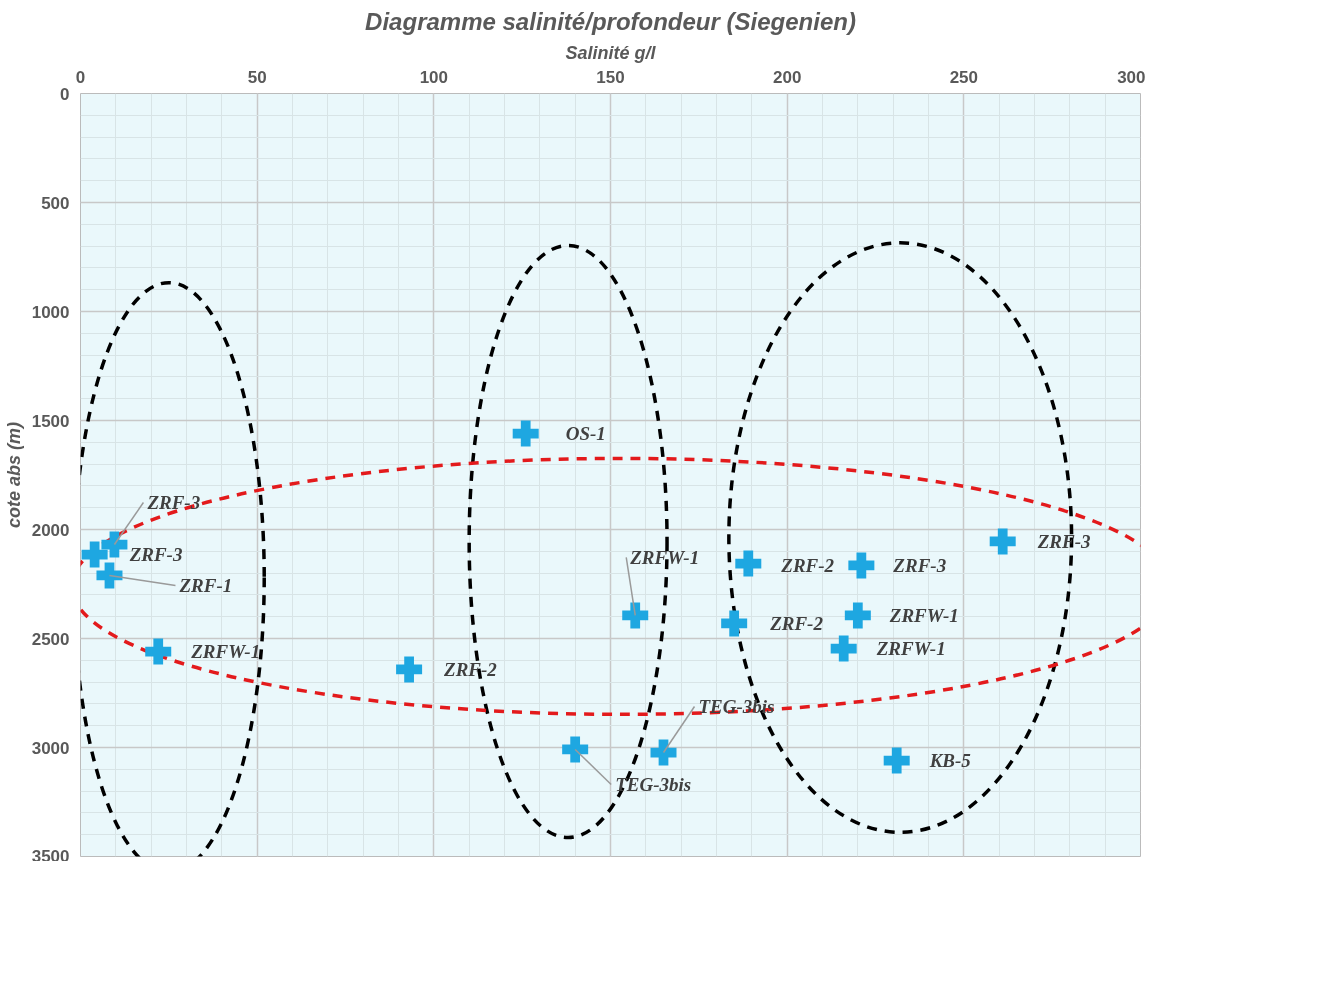 Image resolution: width=1343 pixels, height=999 pixels. What do you see at coordinates (610, 21) in the screenshot?
I see `chart-title: Diagramme salinité/profondeur (Siegenien)` at bounding box center [610, 21].